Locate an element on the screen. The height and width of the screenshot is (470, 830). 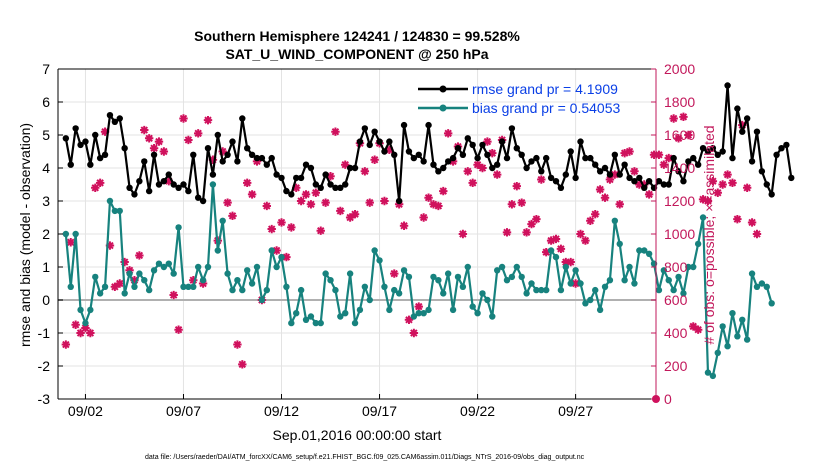
y-left-tick-label: 5 is located at coordinates (46, 135).